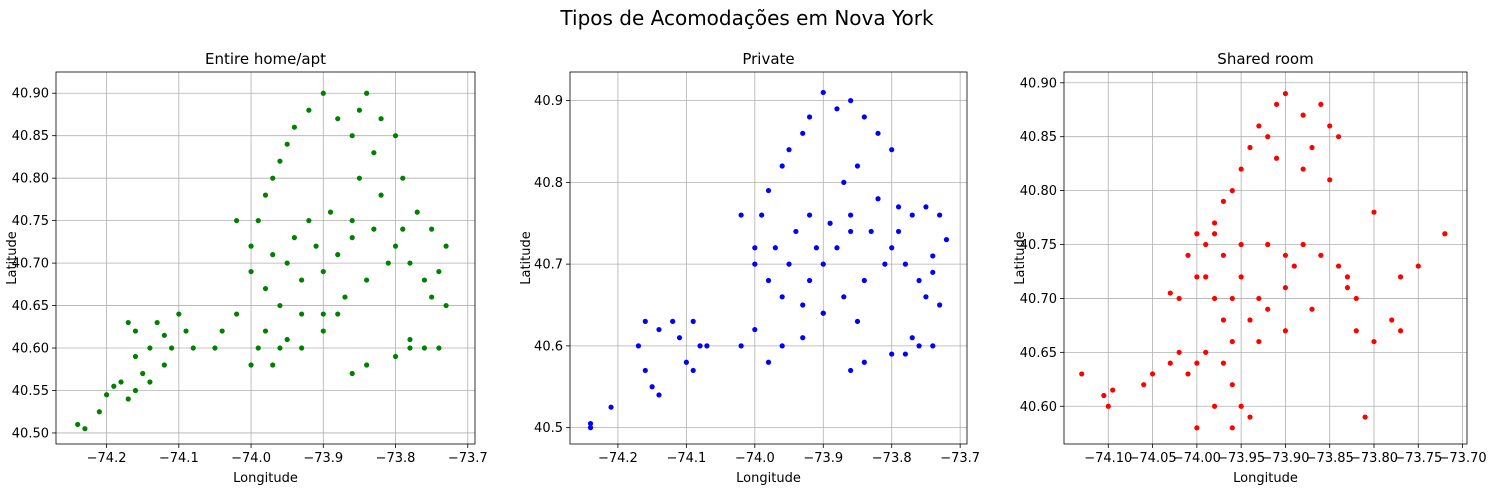 The width and height of the screenshot is (1494, 495). Describe the element at coordinates (468, 458) in the screenshot. I see `x-tick-label: −73.7` at that location.